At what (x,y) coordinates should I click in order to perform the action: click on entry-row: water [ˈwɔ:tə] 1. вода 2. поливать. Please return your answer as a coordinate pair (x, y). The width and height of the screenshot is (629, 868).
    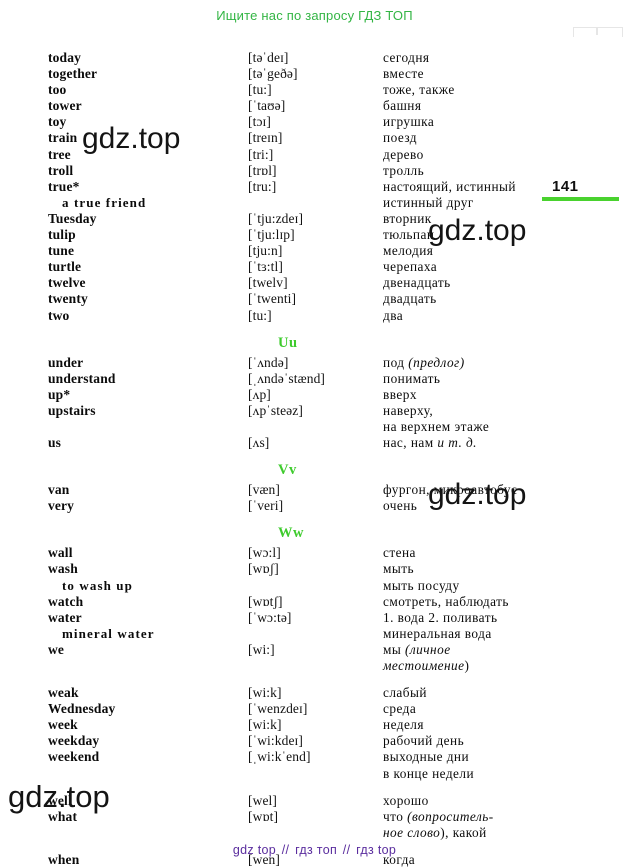
    Looking at the image, I should click on (314, 618).